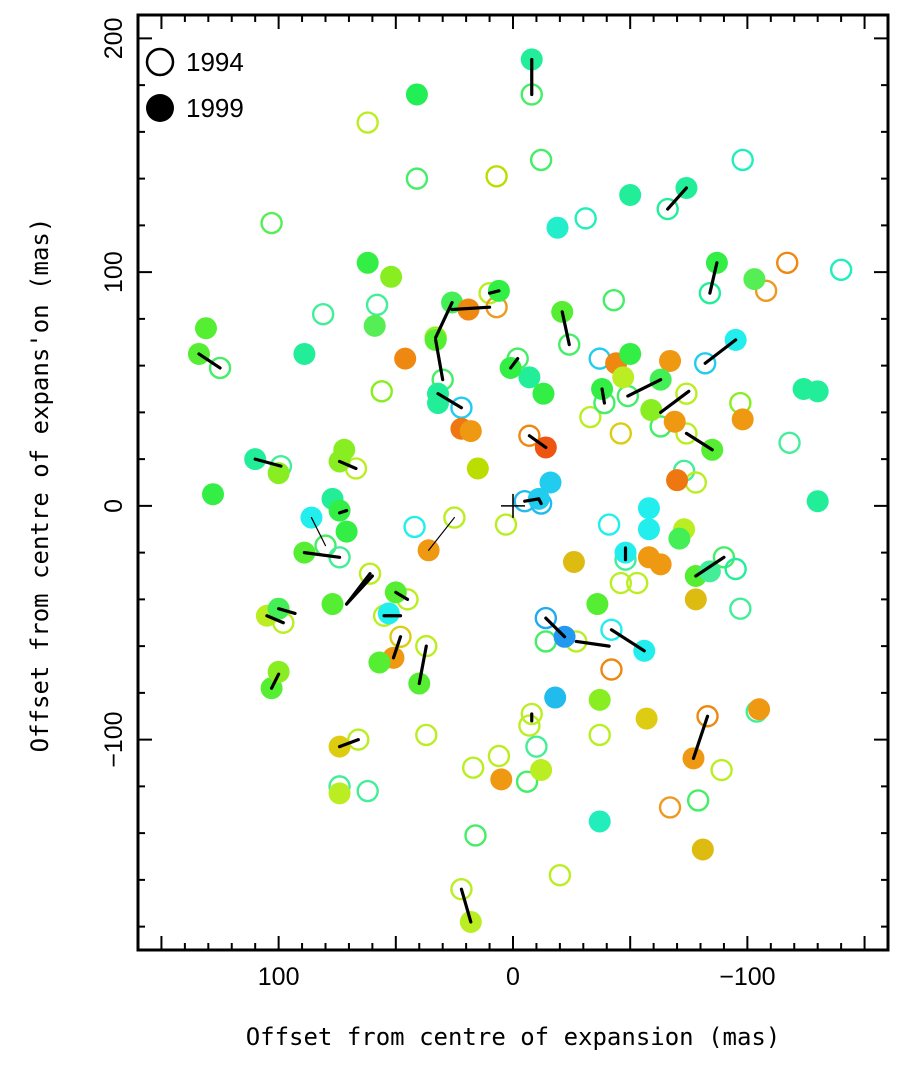 This screenshot has height=1068, width=910. Describe the element at coordinates (160, 62) in the screenshot. I see `legend-marker-1994` at that location.